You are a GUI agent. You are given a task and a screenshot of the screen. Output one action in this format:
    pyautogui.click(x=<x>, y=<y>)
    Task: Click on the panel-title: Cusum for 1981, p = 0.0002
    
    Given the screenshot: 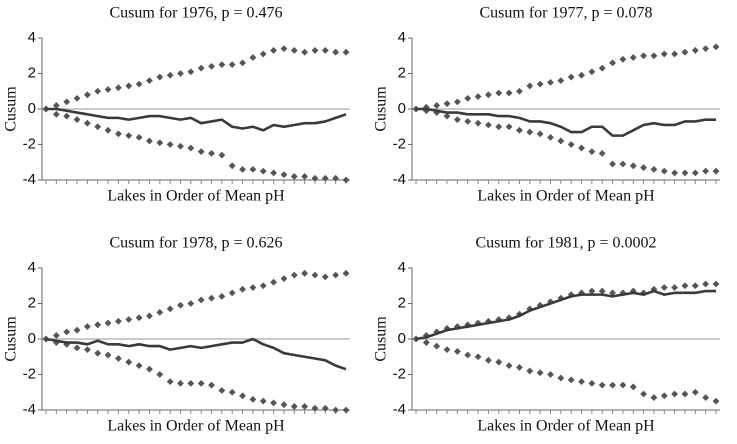 What is the action you would take?
    pyautogui.click(x=565, y=243)
    